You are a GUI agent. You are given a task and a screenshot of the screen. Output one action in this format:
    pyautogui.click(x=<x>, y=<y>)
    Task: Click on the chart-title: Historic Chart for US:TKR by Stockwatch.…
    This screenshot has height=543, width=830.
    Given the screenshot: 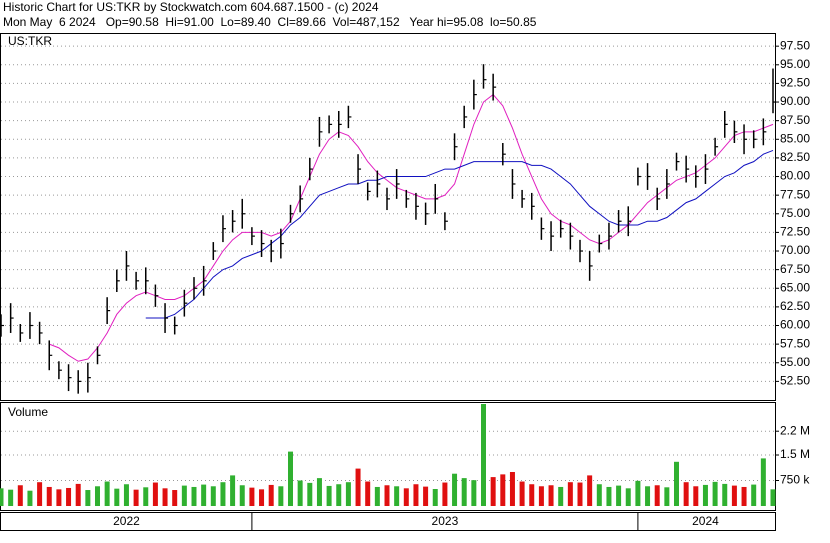 What is the action you would take?
    pyautogui.click(x=191, y=7)
    